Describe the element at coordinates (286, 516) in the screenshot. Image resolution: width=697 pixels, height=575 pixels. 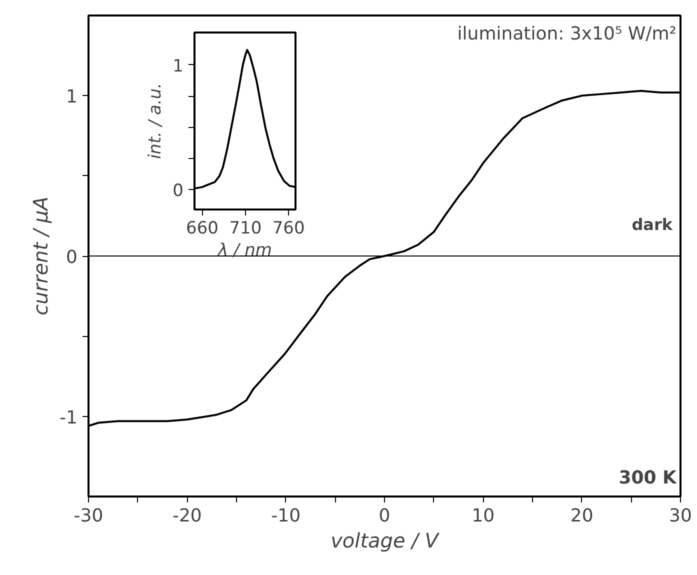
I see `x-tick-label: -10` at that location.